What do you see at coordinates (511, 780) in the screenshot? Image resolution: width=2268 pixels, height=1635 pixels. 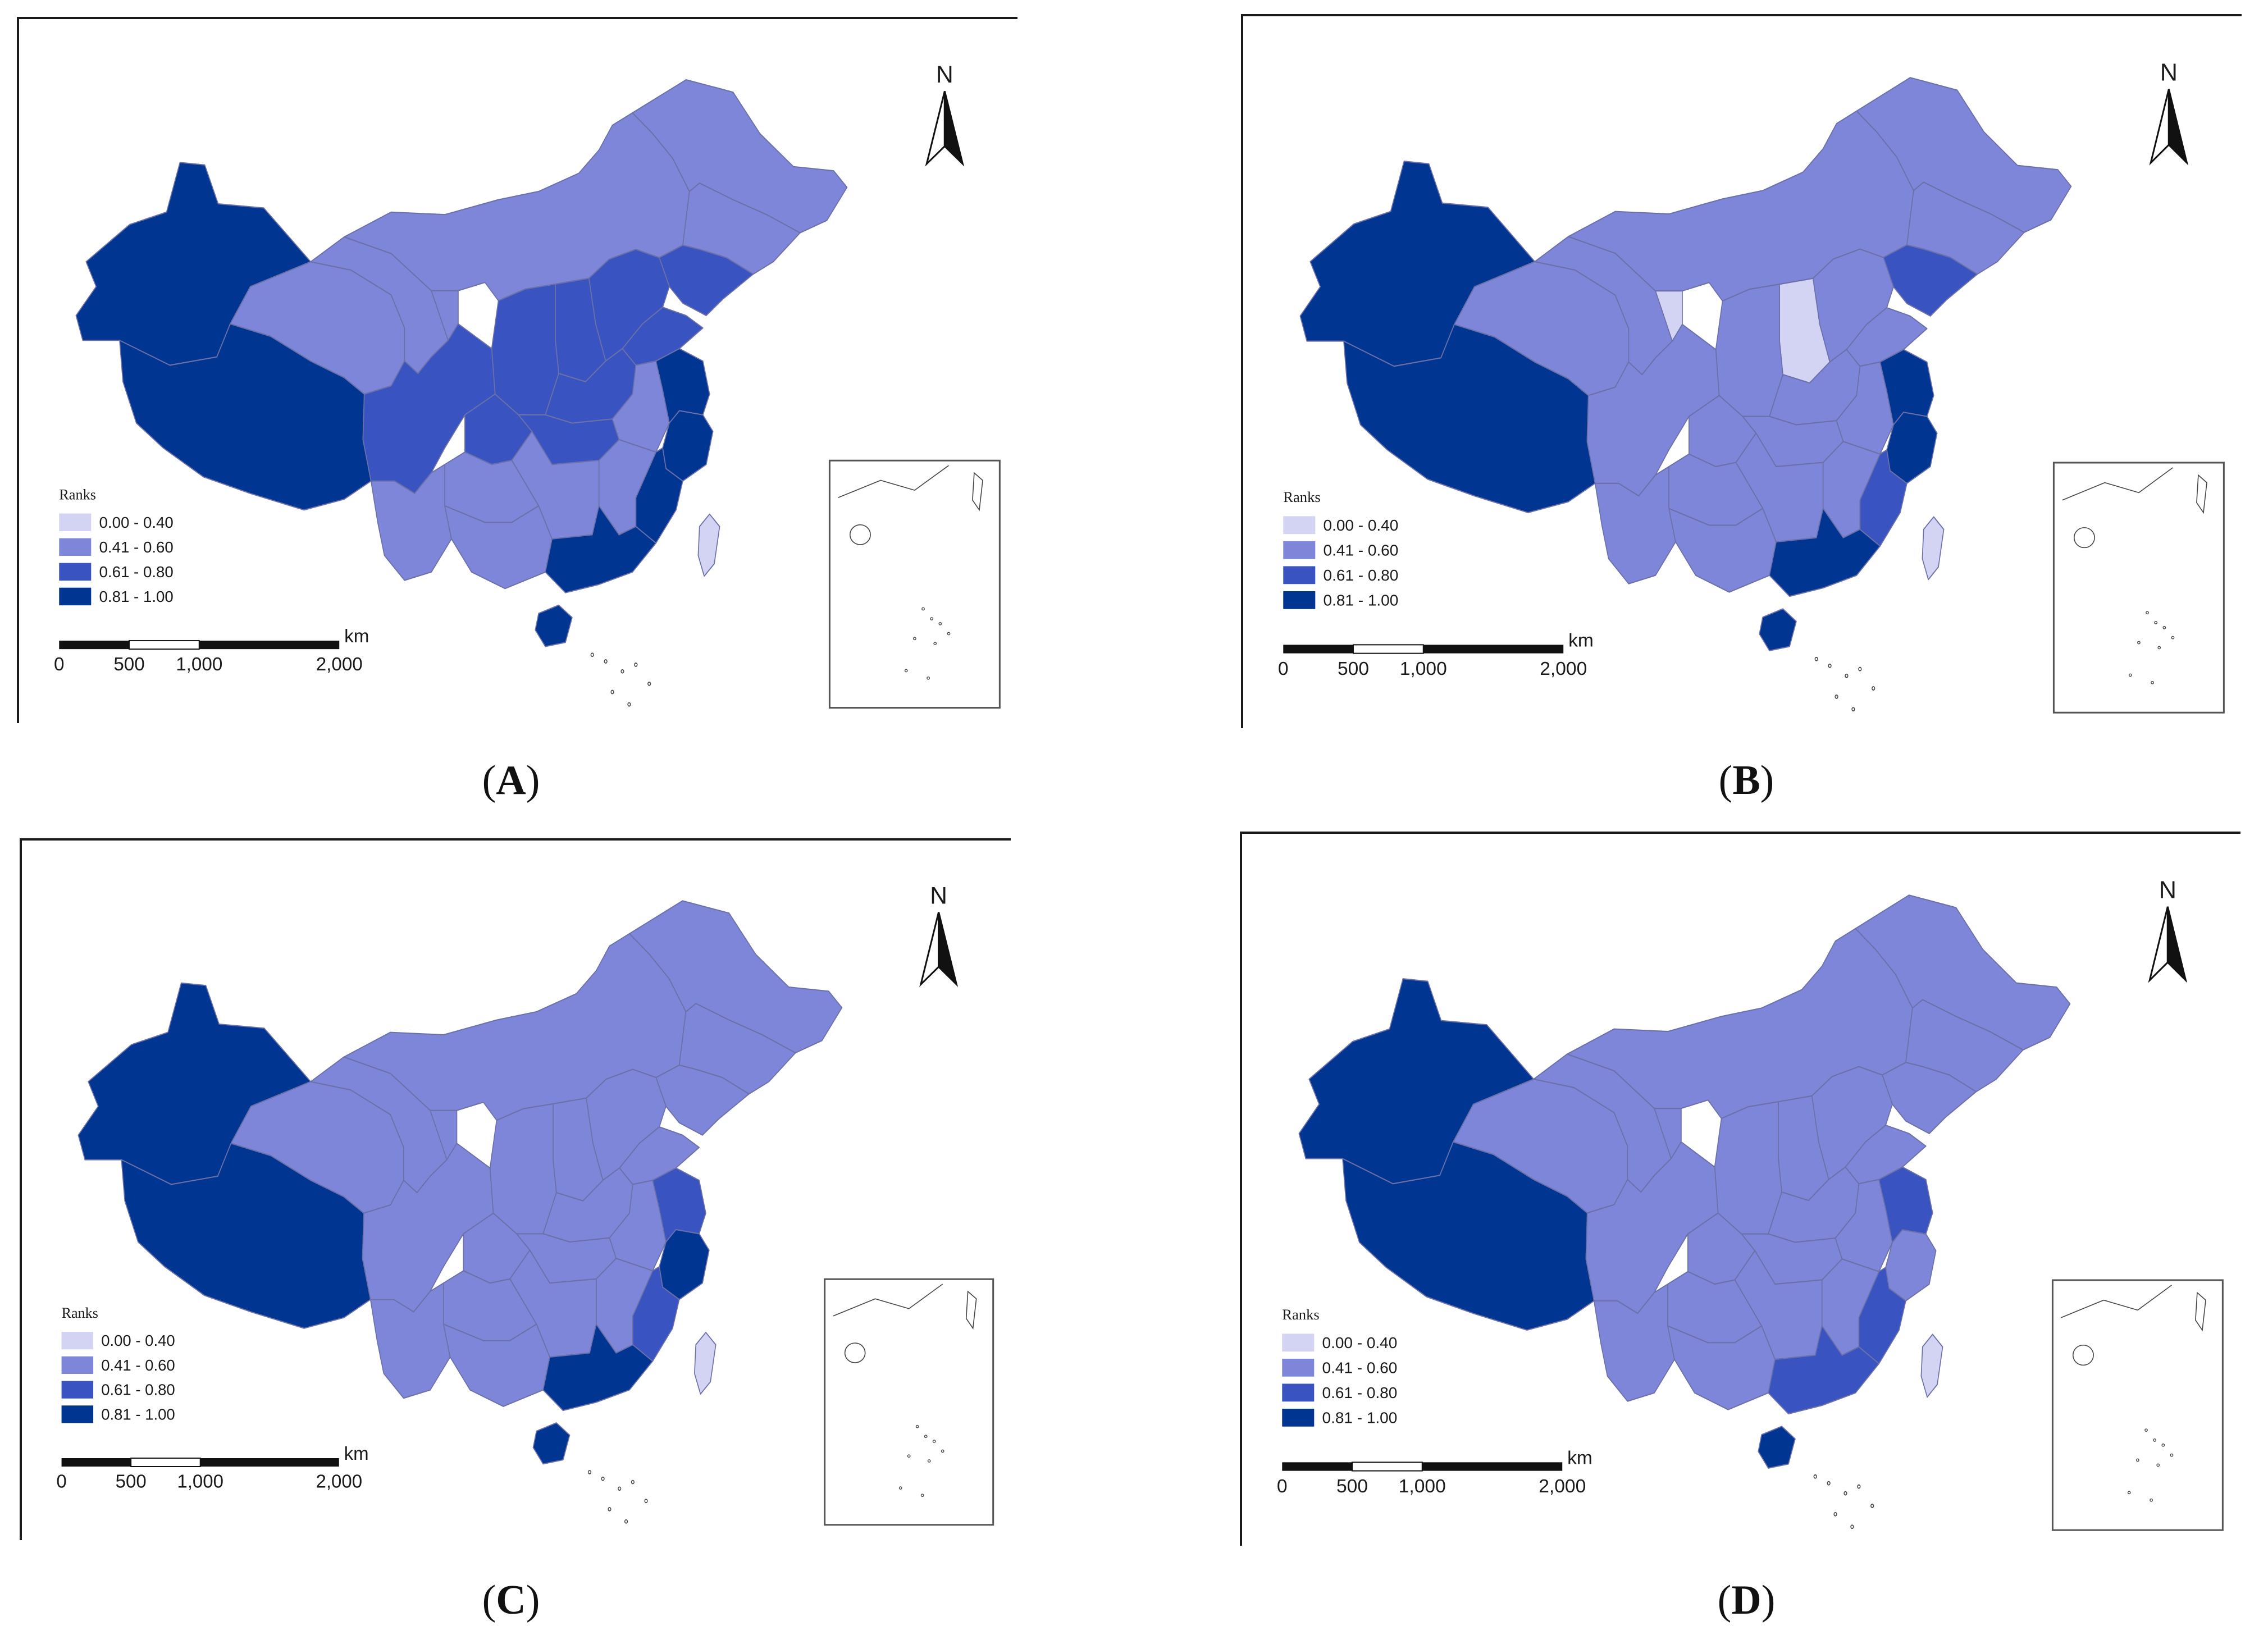 I see `caption-a: (A)` at bounding box center [511, 780].